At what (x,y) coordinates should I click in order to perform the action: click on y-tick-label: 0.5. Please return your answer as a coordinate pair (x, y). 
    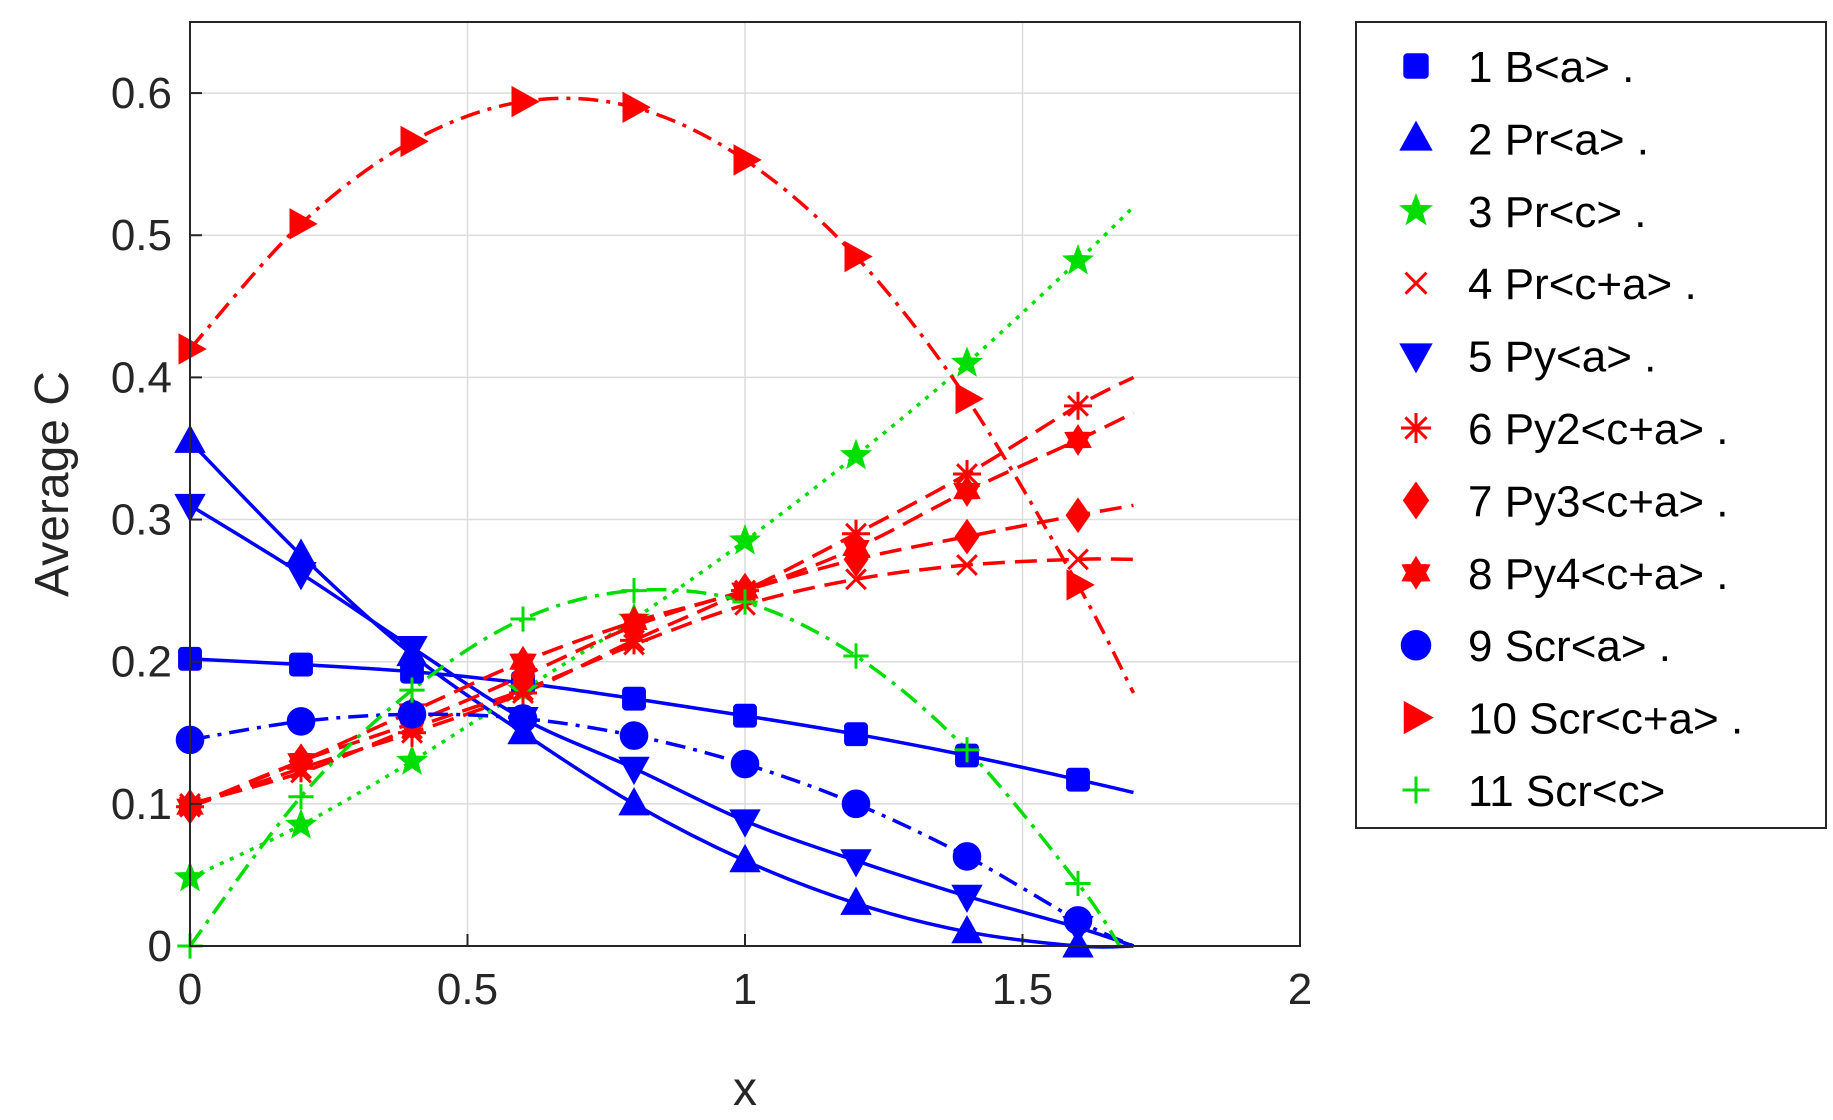
    Looking at the image, I should click on (141, 235).